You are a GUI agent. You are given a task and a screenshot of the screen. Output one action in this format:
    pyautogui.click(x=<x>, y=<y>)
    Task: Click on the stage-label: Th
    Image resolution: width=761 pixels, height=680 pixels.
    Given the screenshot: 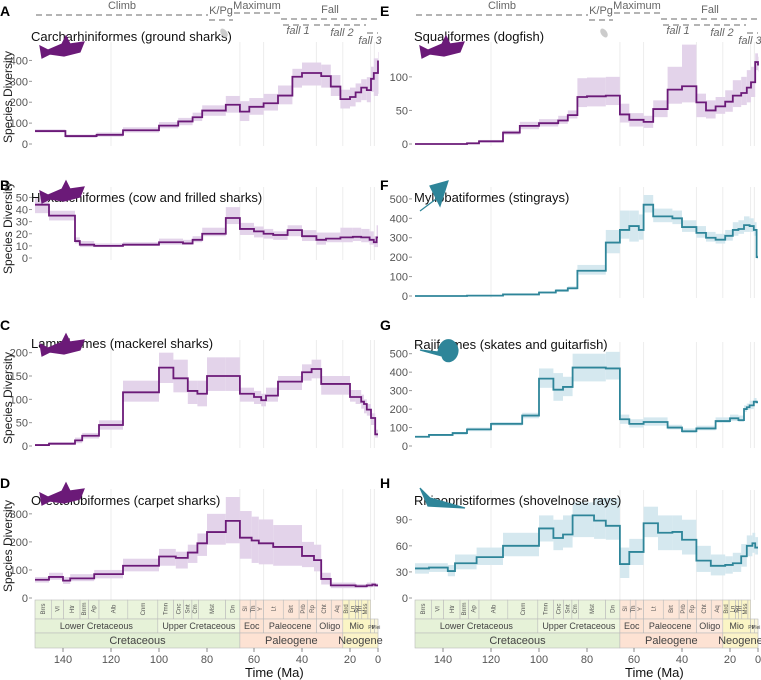 What is the action you would take?
    pyautogui.click(x=634, y=608)
    